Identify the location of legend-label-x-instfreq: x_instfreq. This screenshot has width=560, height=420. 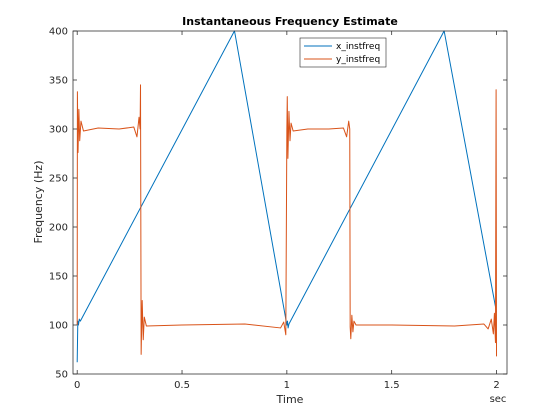
(358, 47).